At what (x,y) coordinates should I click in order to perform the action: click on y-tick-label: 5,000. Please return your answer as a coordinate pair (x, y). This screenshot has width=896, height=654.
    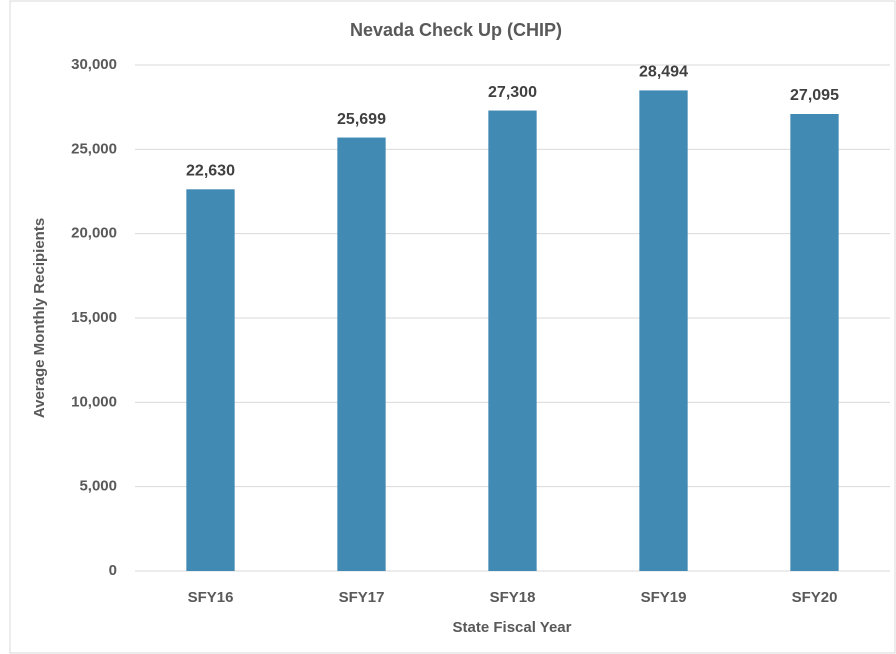
    Looking at the image, I should click on (98, 486).